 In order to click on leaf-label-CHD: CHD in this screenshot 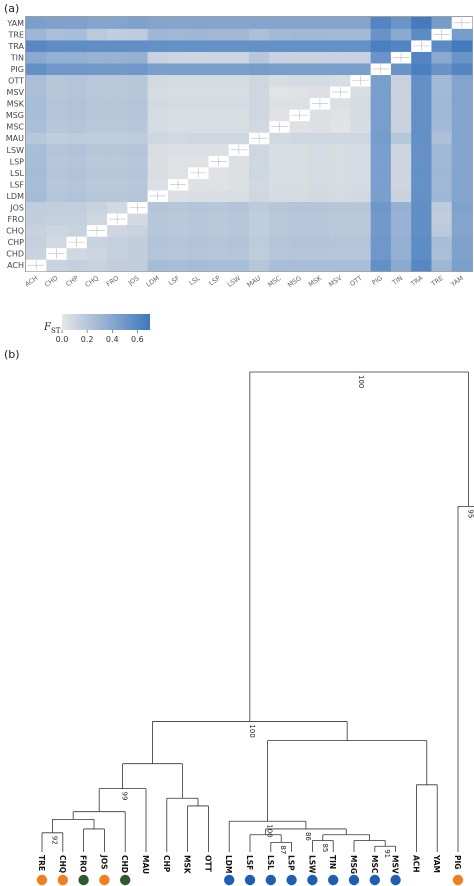, I will do `click(124, 864)`.